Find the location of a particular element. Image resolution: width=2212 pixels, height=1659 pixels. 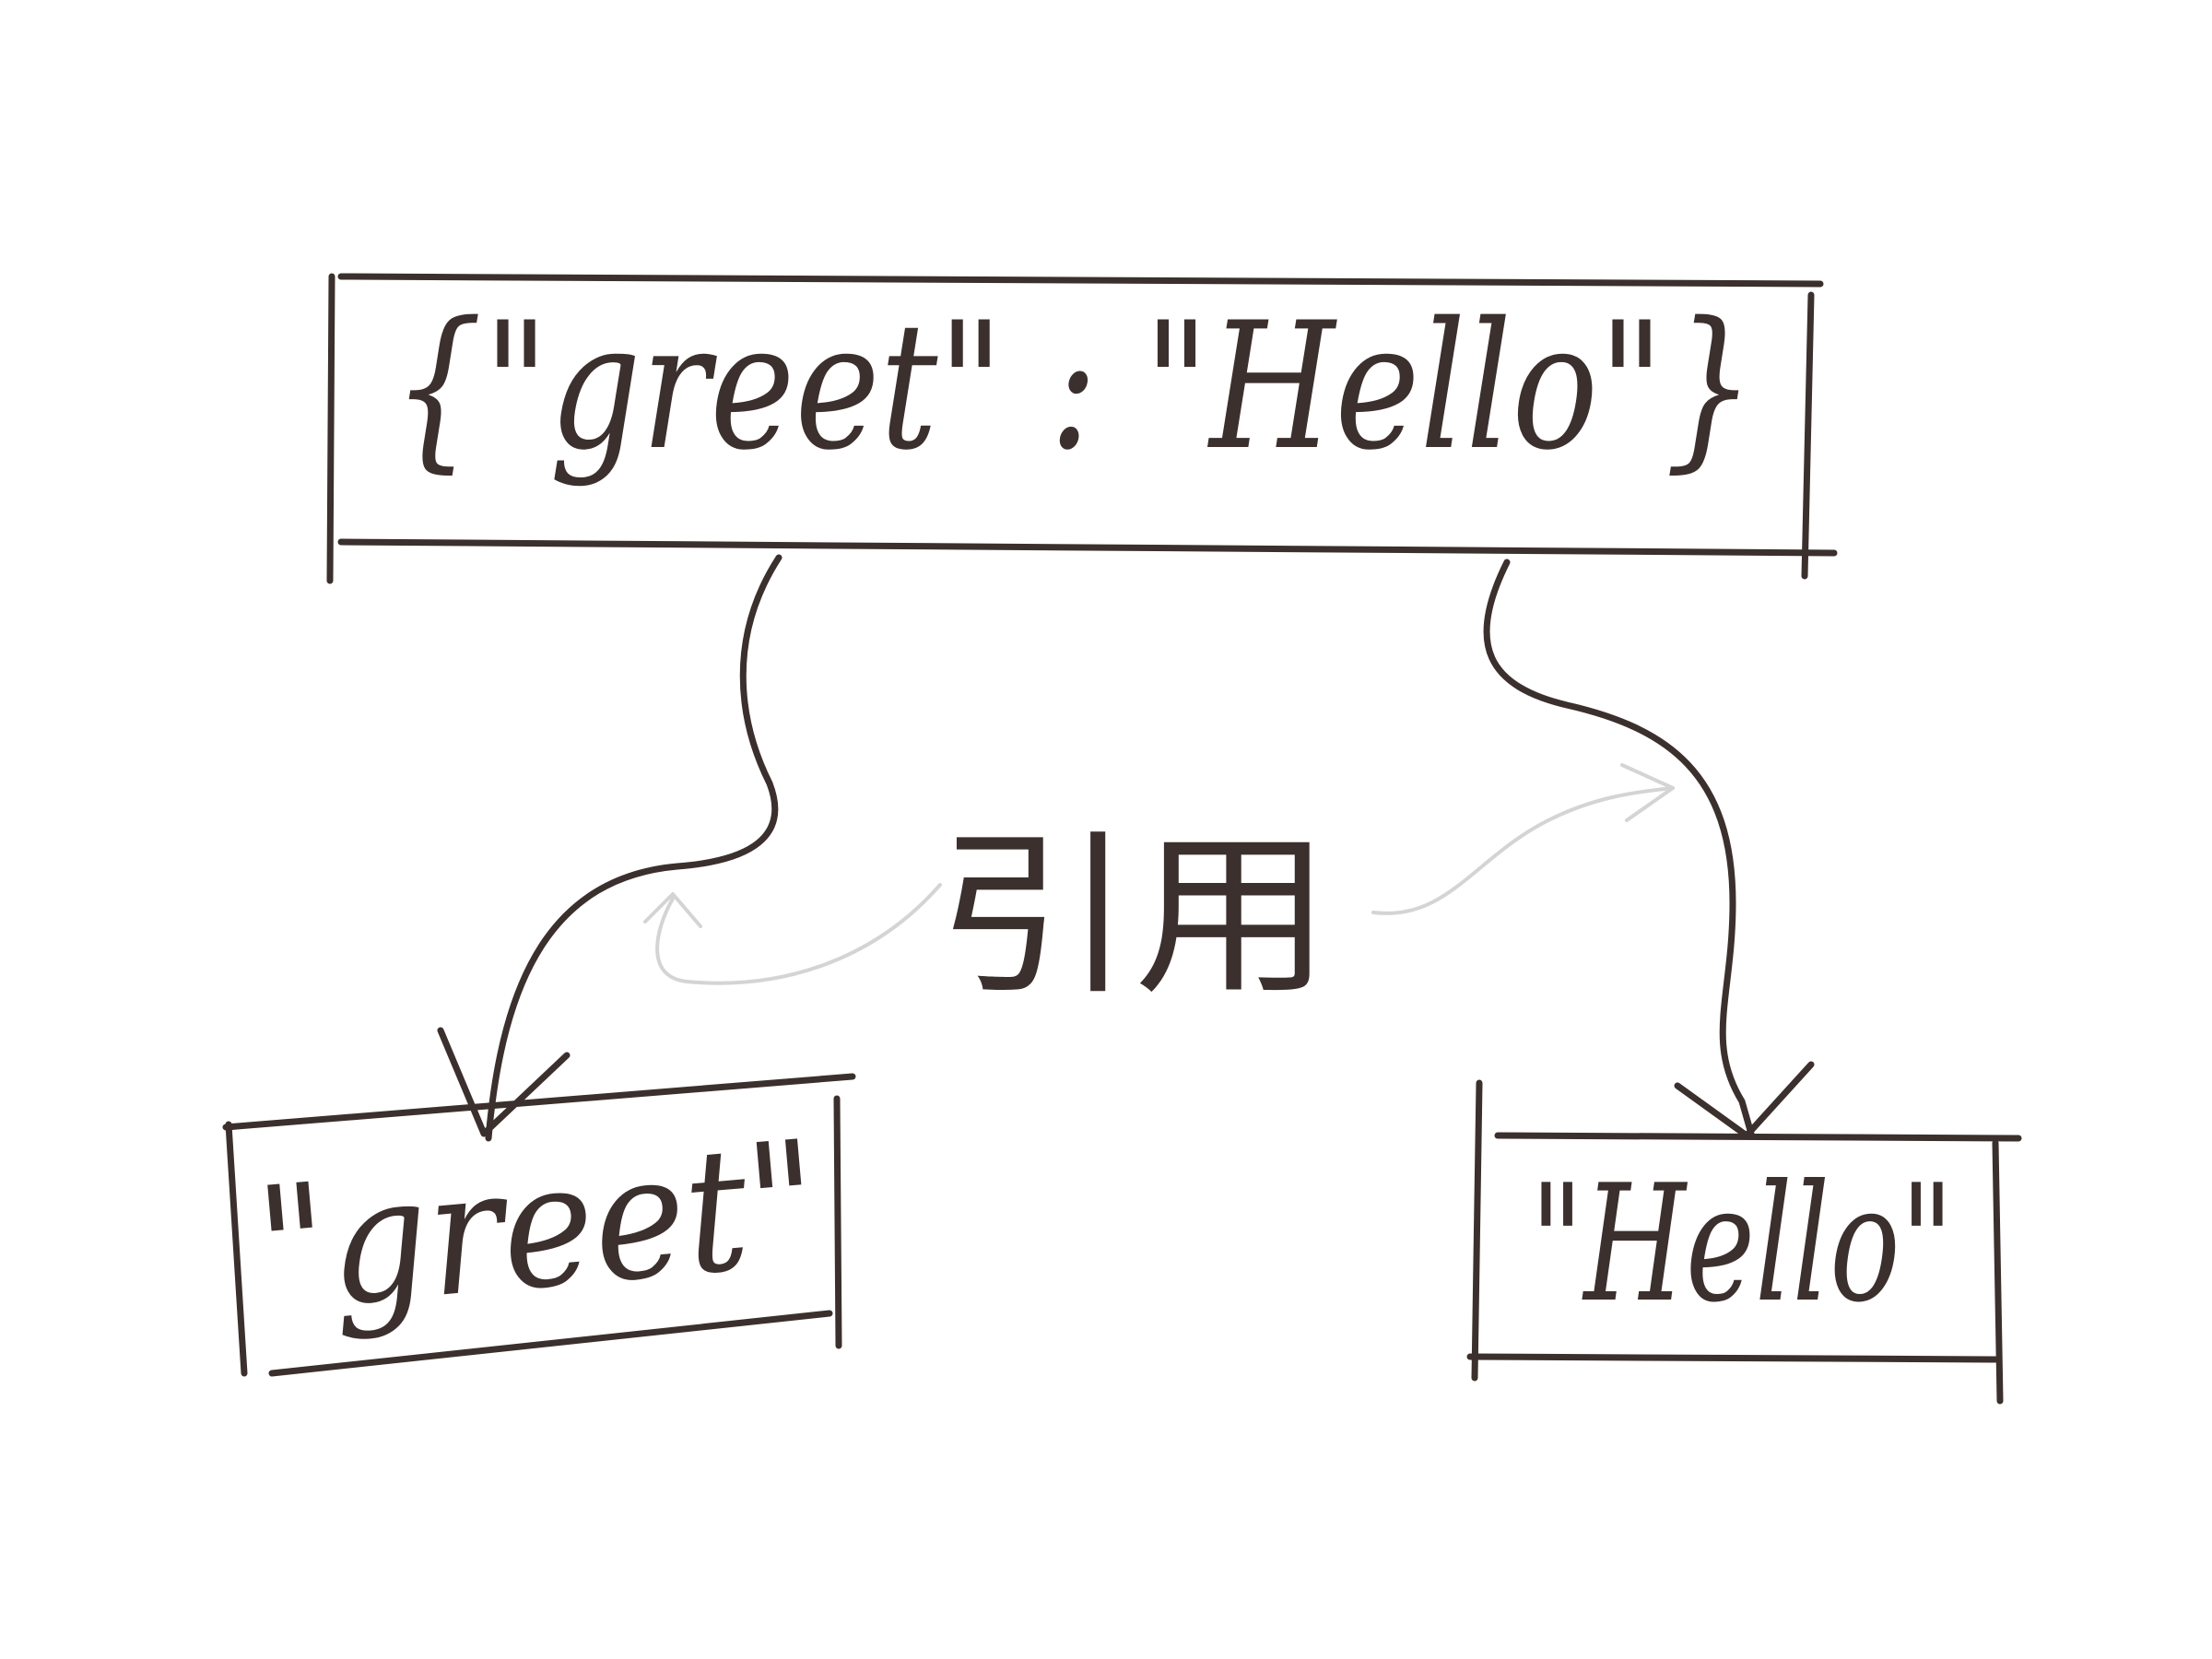

object-box-top-edge is located at coordinates (1080, 280).